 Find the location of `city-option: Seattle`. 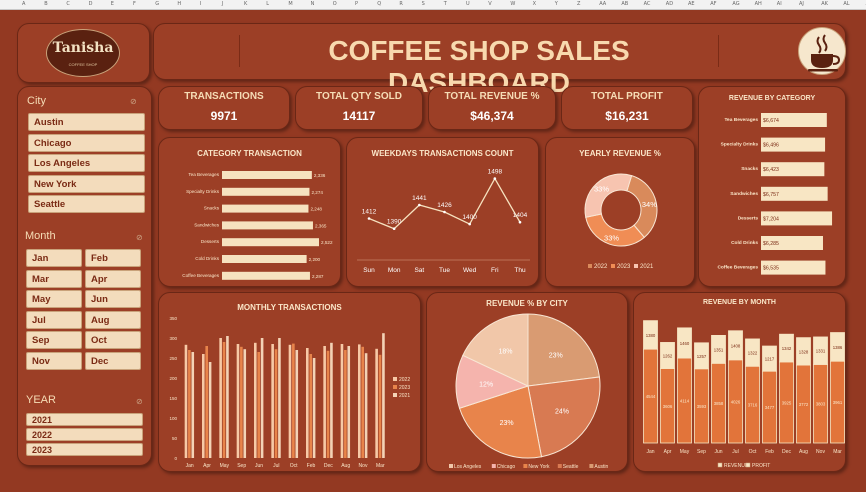

city-option: Seattle is located at coordinates (86, 204).